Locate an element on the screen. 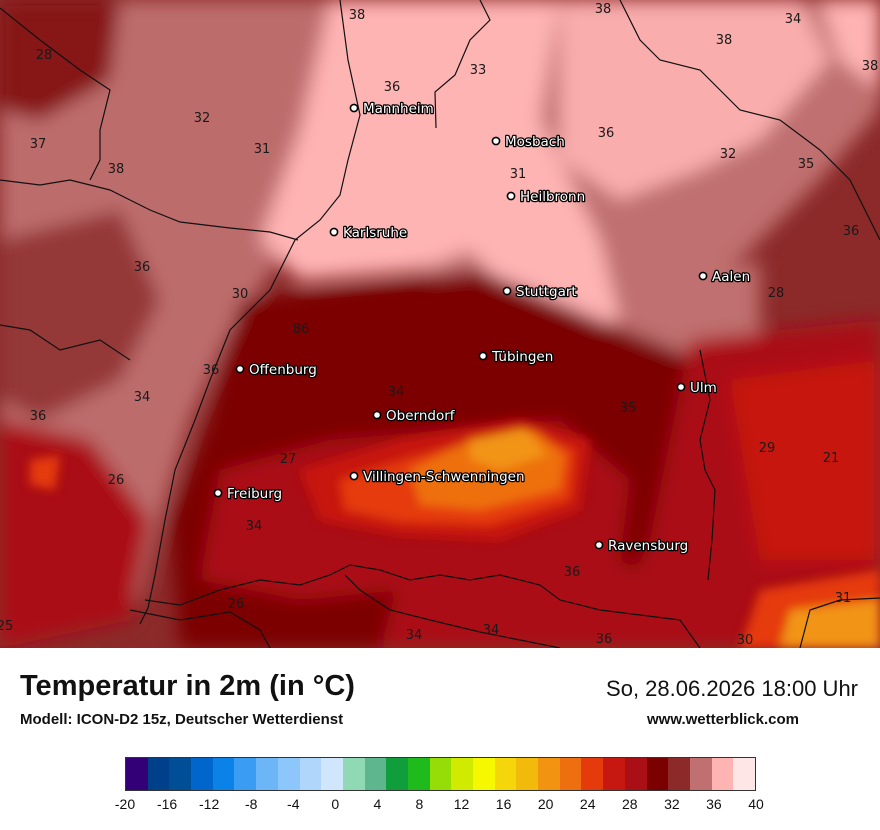  city-aalen: Aalen is located at coordinates (724, 277).